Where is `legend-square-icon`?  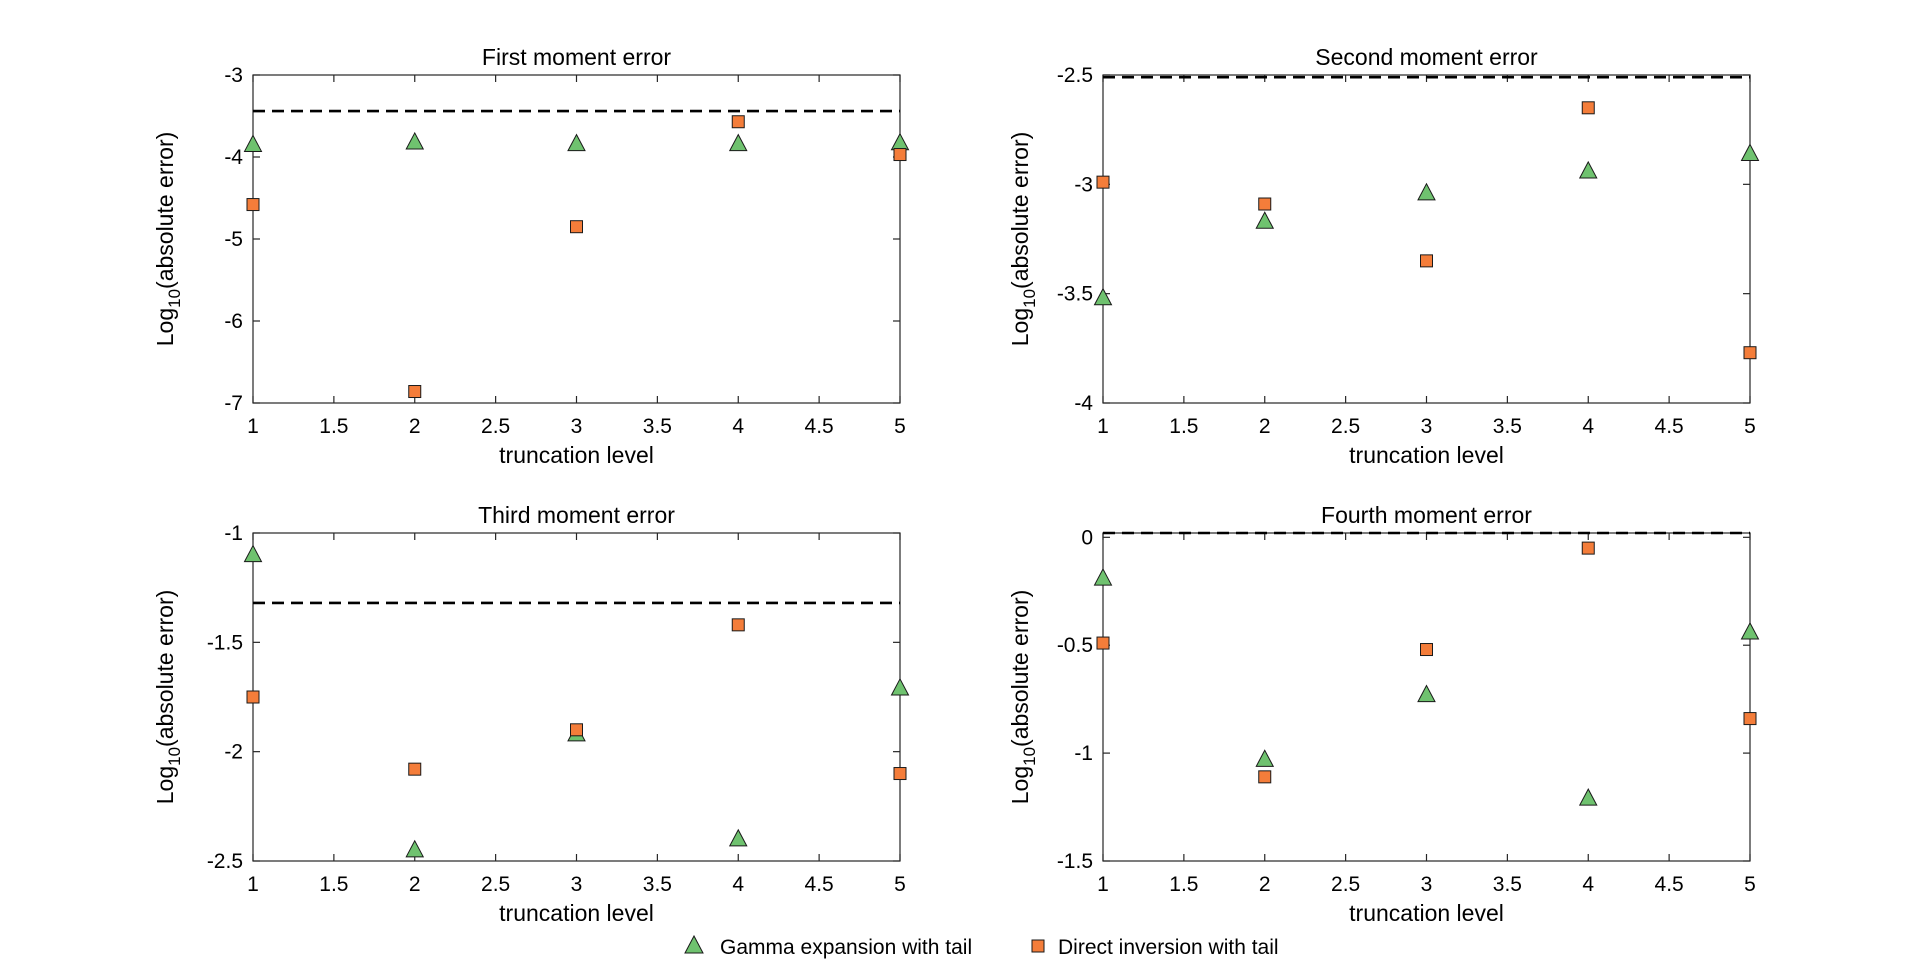
legend-square-icon is located at coordinates (1038, 946).